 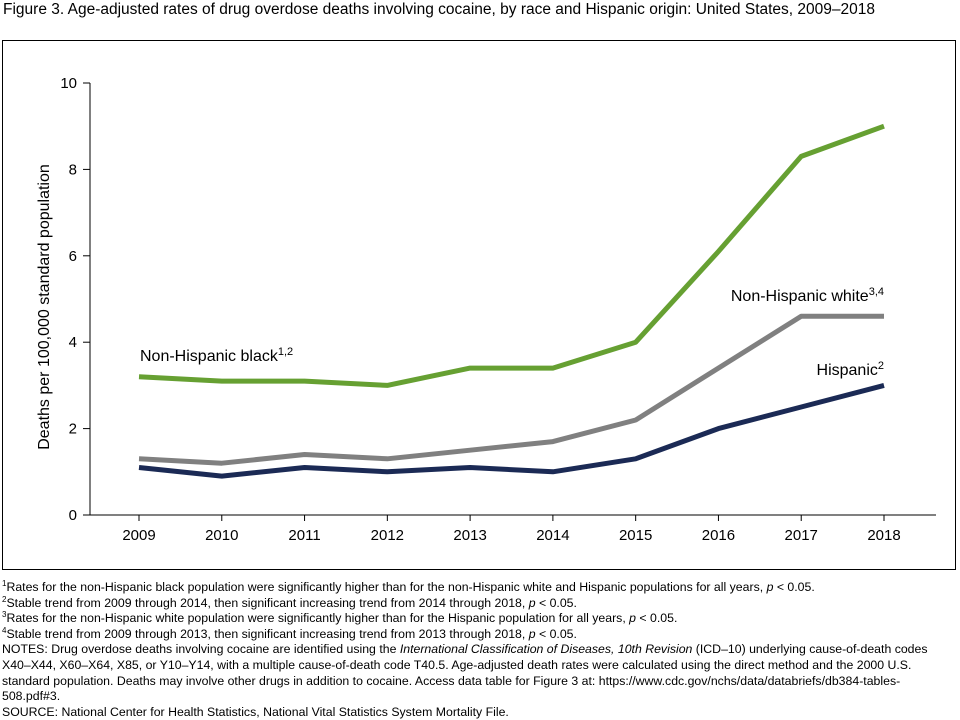 What do you see at coordinates (552, 535) in the screenshot?
I see `x-tick-label: 2014` at bounding box center [552, 535].